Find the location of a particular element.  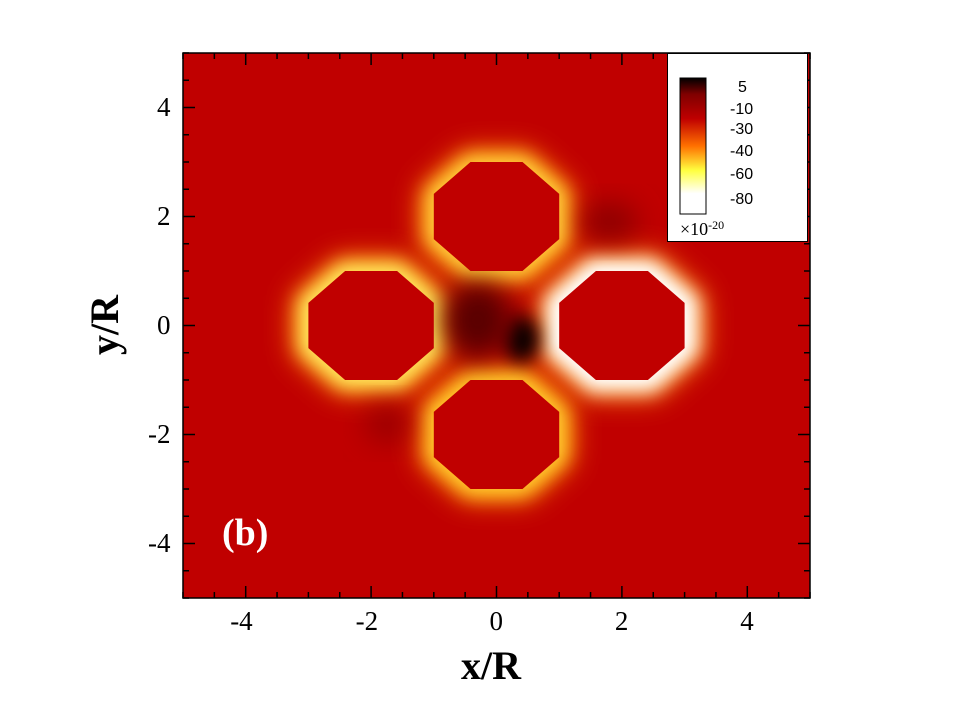

colorbar-legend: 5 -10 -30 -40 -60 -80 ×10⁻²⁰ is located at coordinates (737, 147).